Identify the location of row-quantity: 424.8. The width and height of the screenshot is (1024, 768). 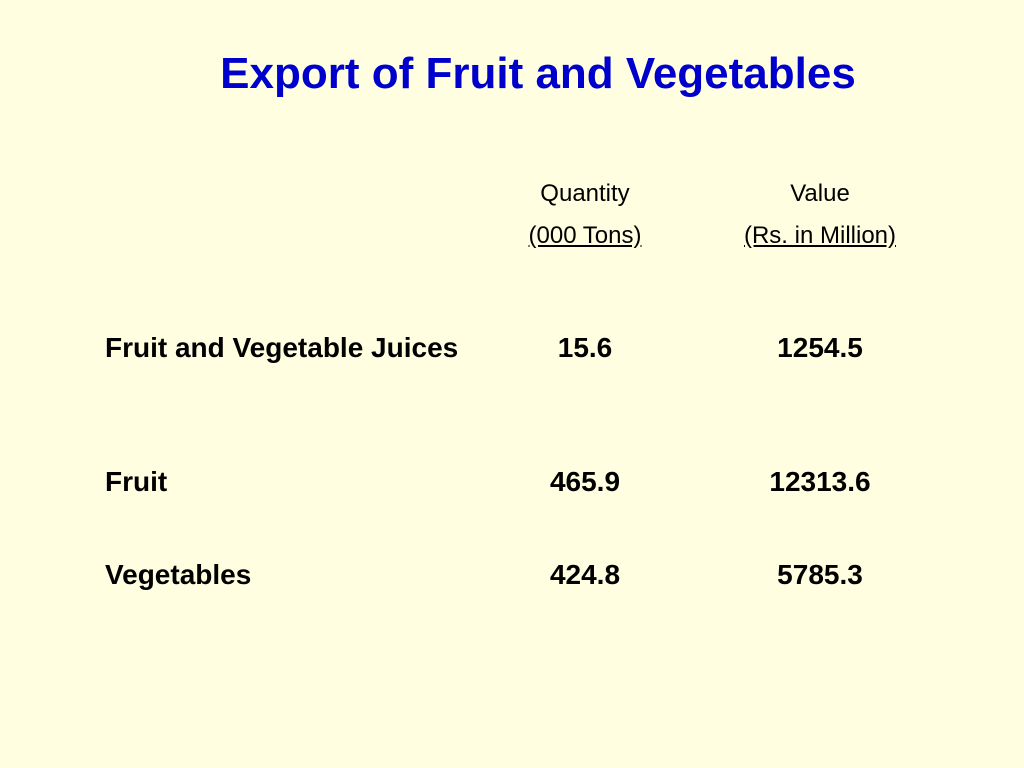
(585, 574).